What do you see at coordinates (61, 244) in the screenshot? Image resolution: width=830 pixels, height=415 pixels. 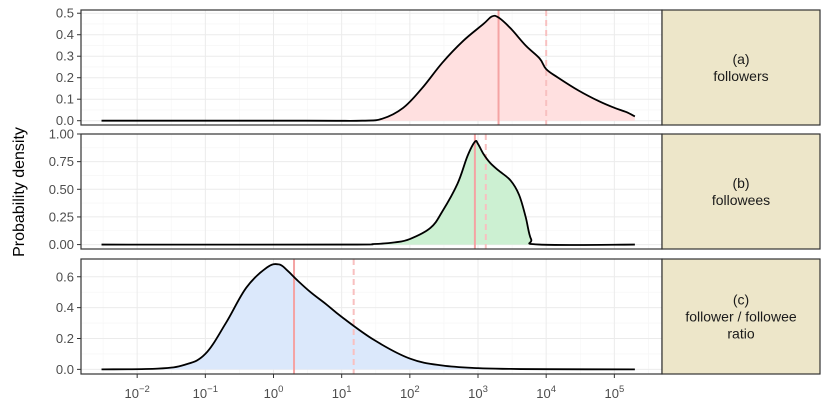 I see `y-tick-label: 0.00` at bounding box center [61, 244].